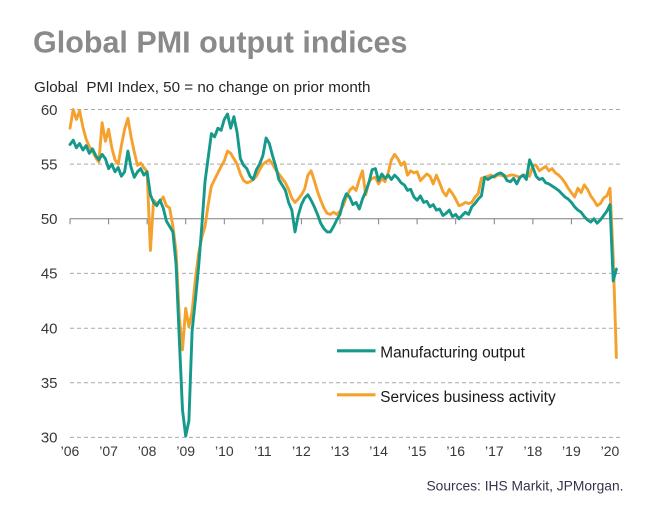  What do you see at coordinates (147, 451) in the screenshot?
I see `svg-text: ’08` at bounding box center [147, 451].